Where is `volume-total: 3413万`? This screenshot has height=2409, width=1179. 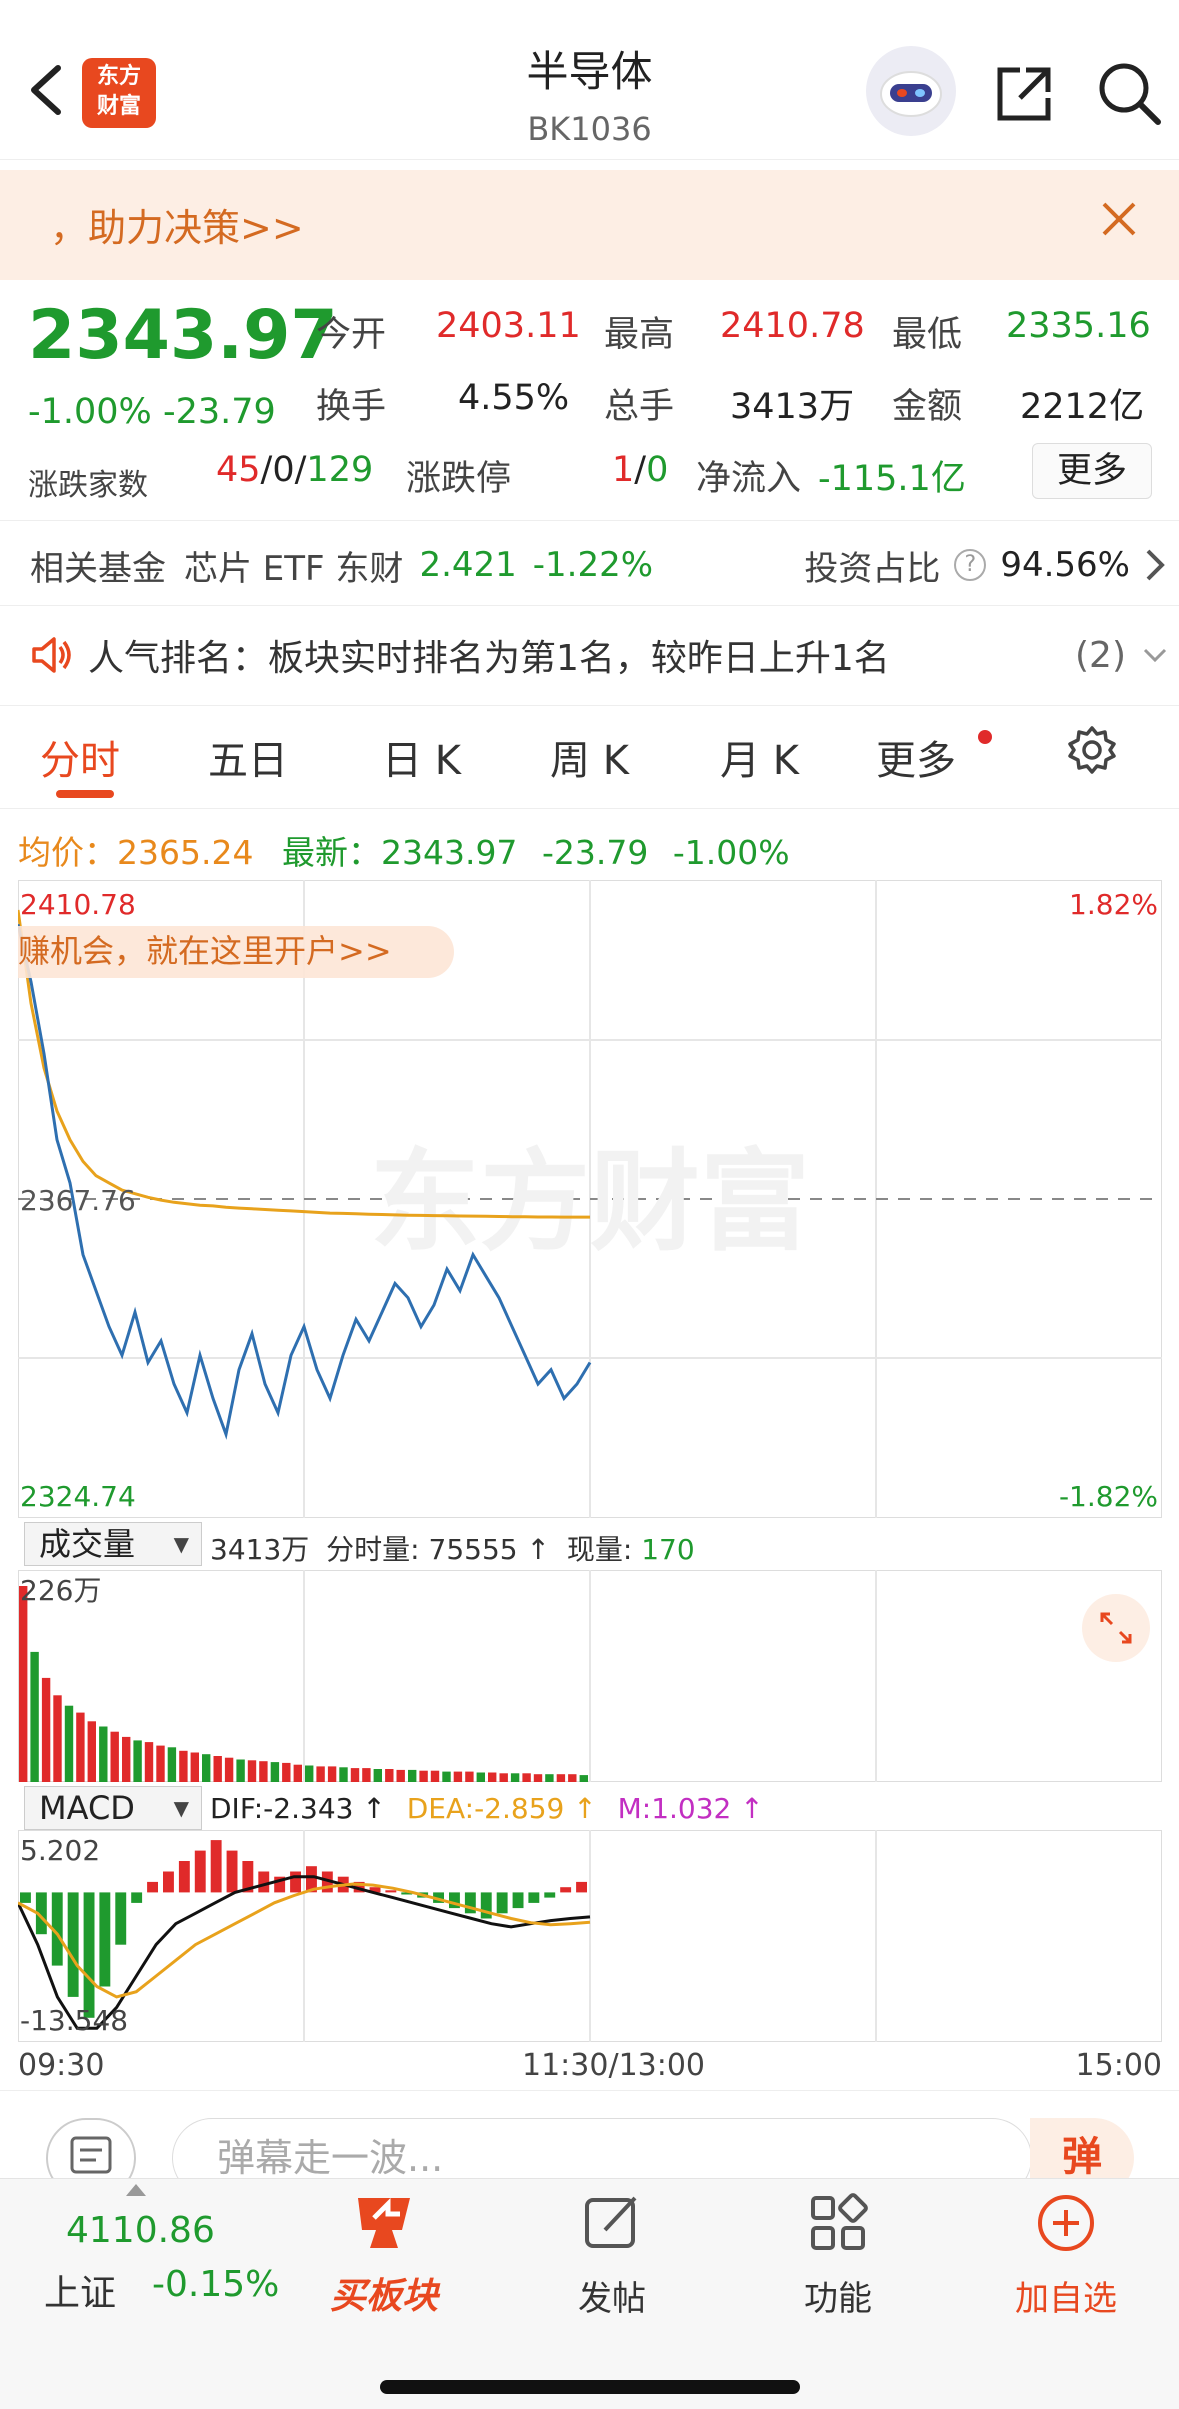
volume-total: 3413万 is located at coordinates (260, 1549).